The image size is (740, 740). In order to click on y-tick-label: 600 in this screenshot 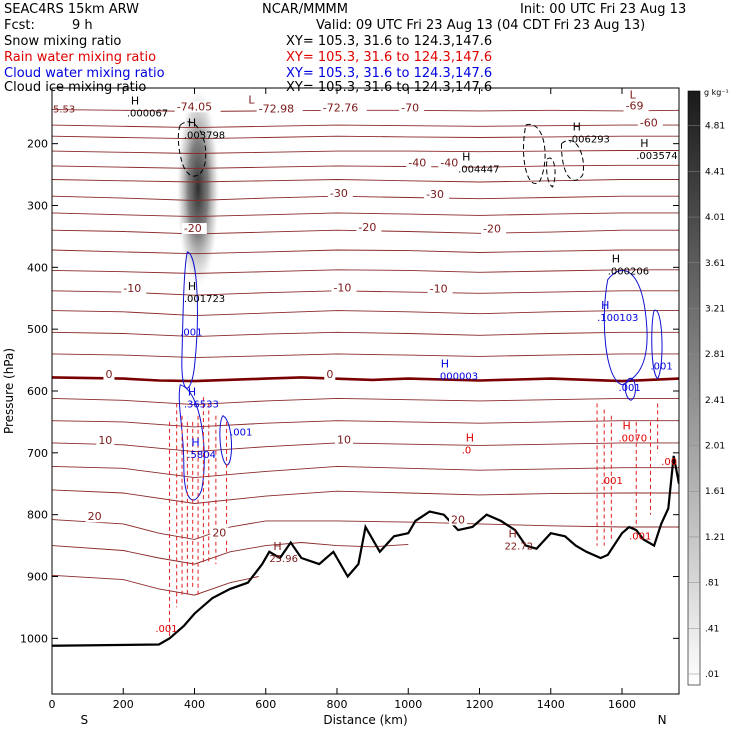, I will do `click(37, 391)`.